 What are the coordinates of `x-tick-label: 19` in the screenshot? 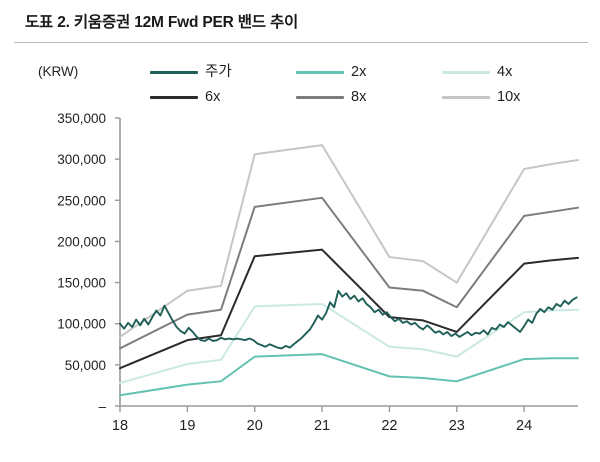 It's located at (187, 426).